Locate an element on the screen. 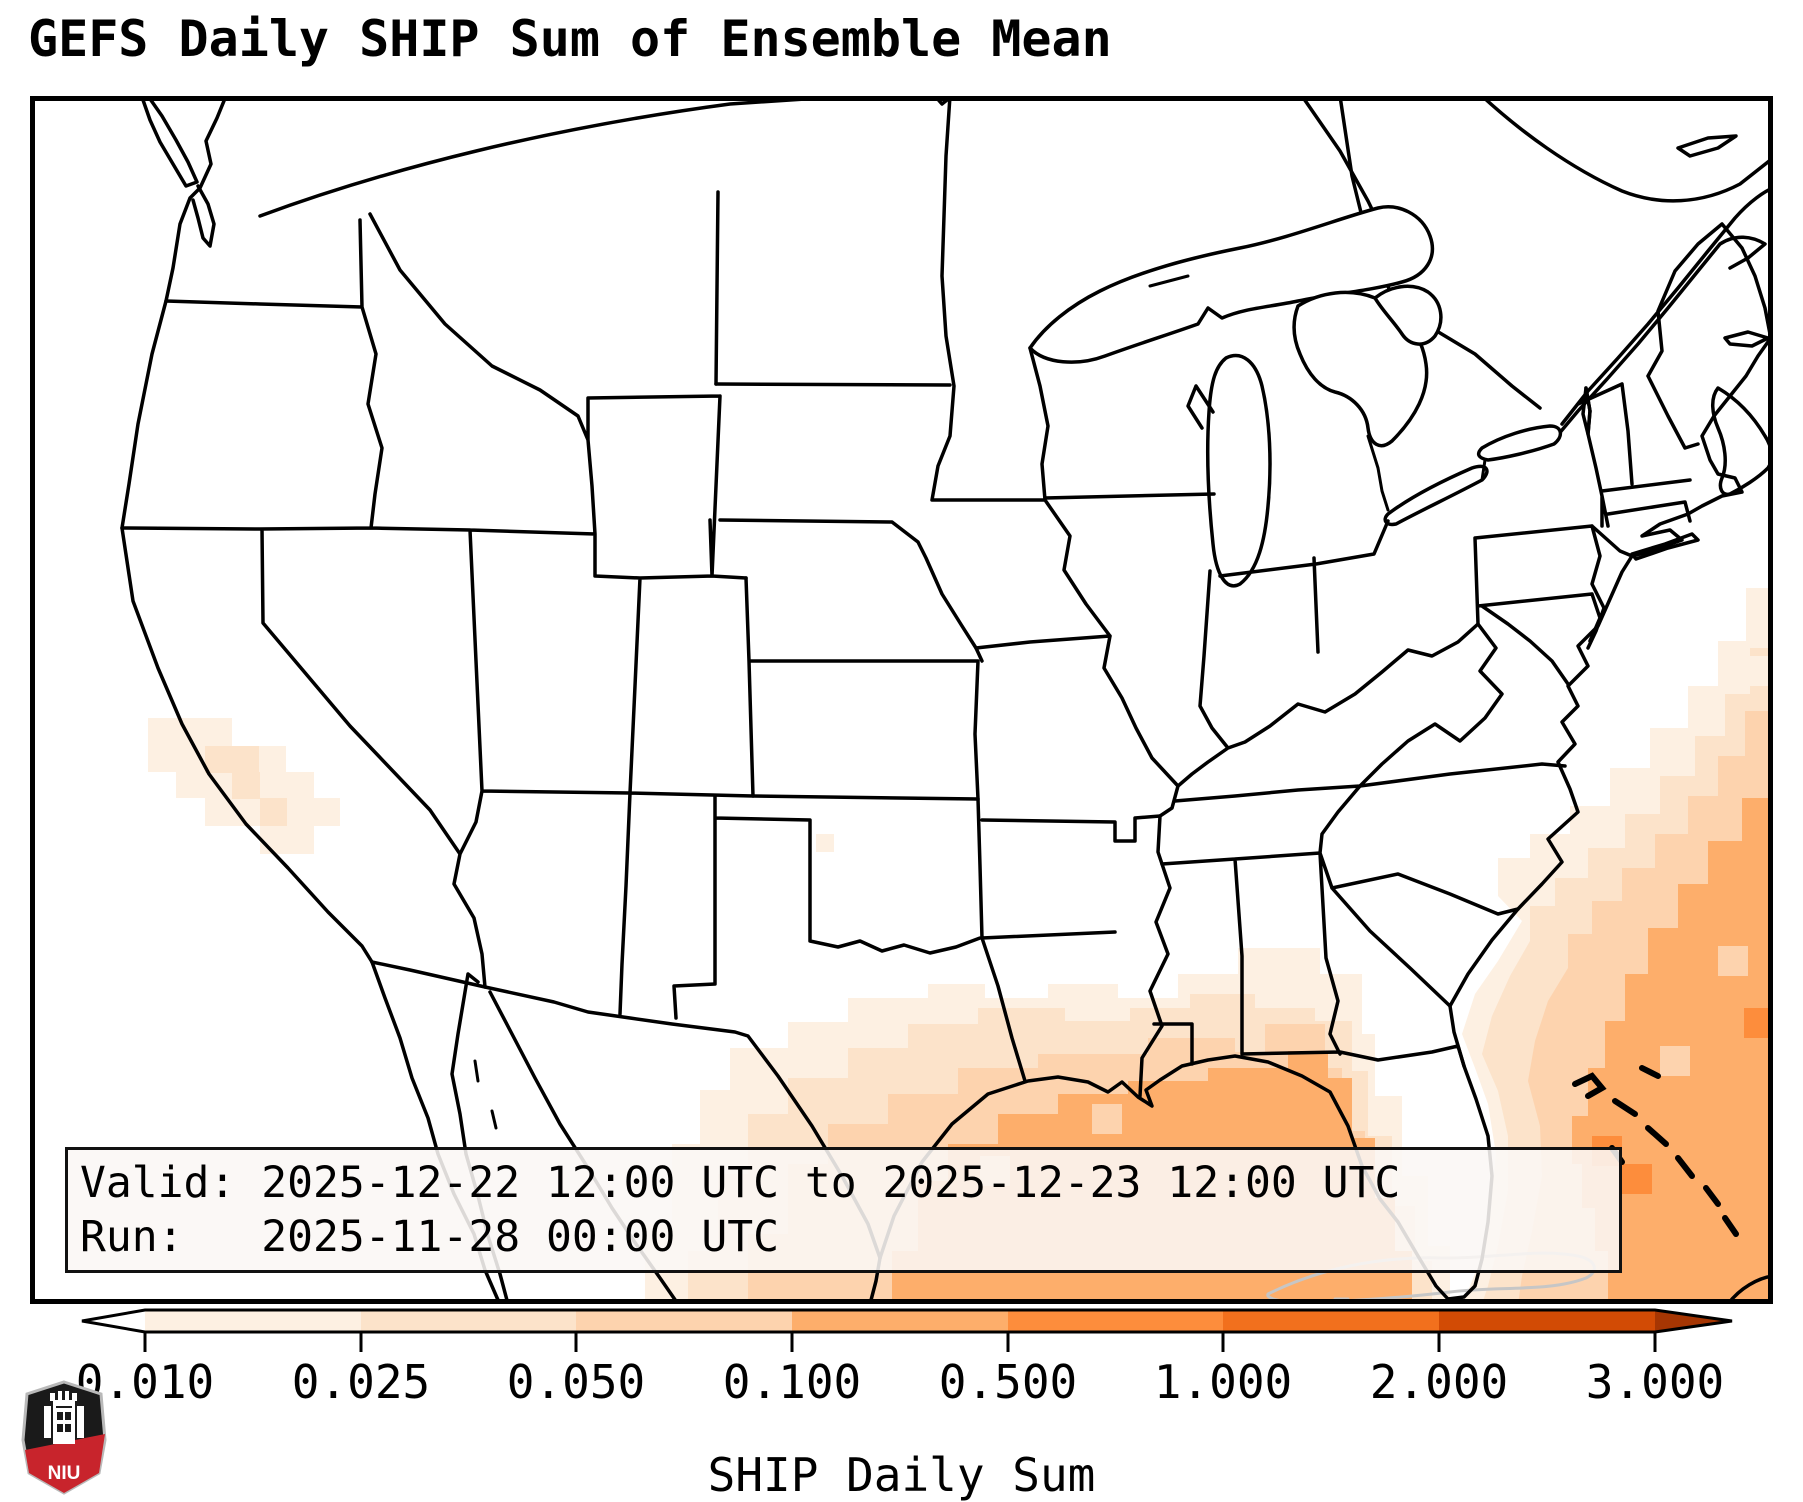 The image size is (1803, 1502). shading-cell-pale1 is located at coordinates (1733, 961).